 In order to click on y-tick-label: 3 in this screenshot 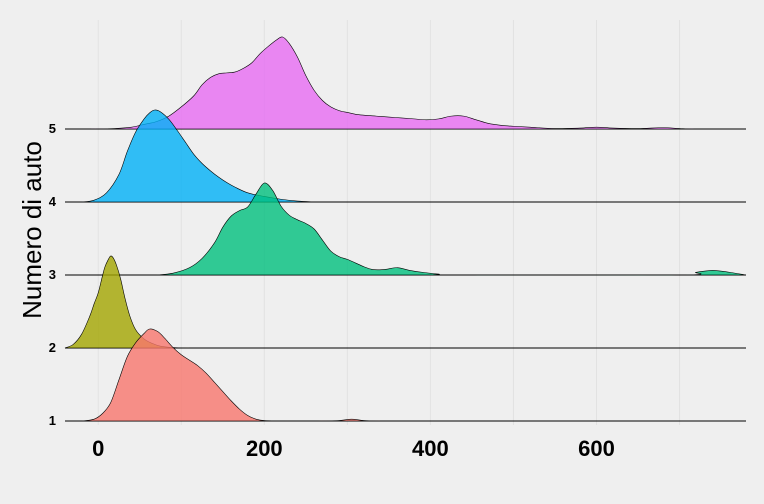, I will do `click(52, 274)`.